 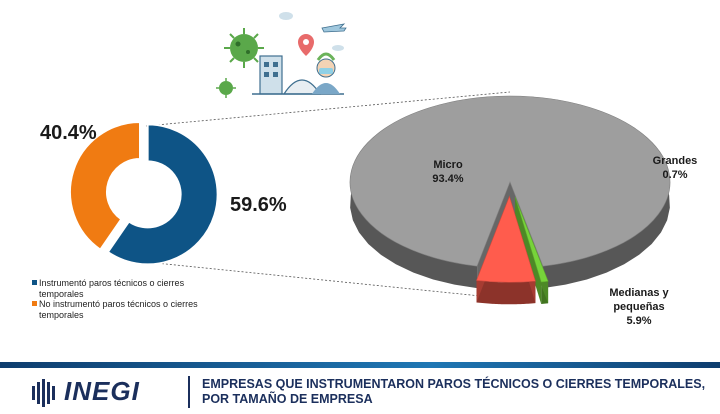 I want to click on location-pin-icon, so click(x=306, y=45).